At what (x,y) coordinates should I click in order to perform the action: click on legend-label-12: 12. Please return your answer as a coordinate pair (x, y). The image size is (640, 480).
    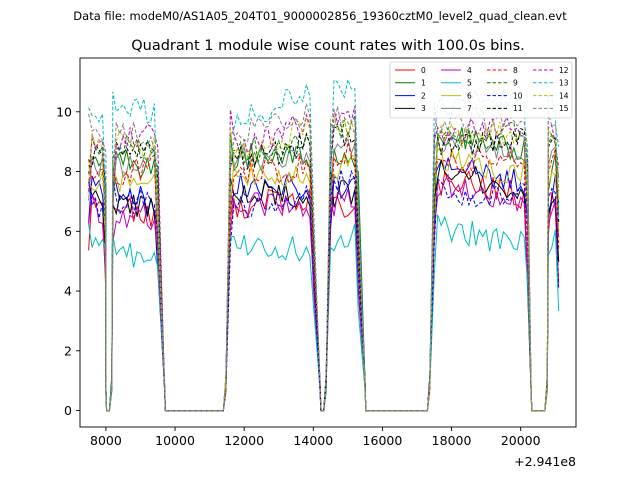
    Looking at the image, I should click on (564, 70).